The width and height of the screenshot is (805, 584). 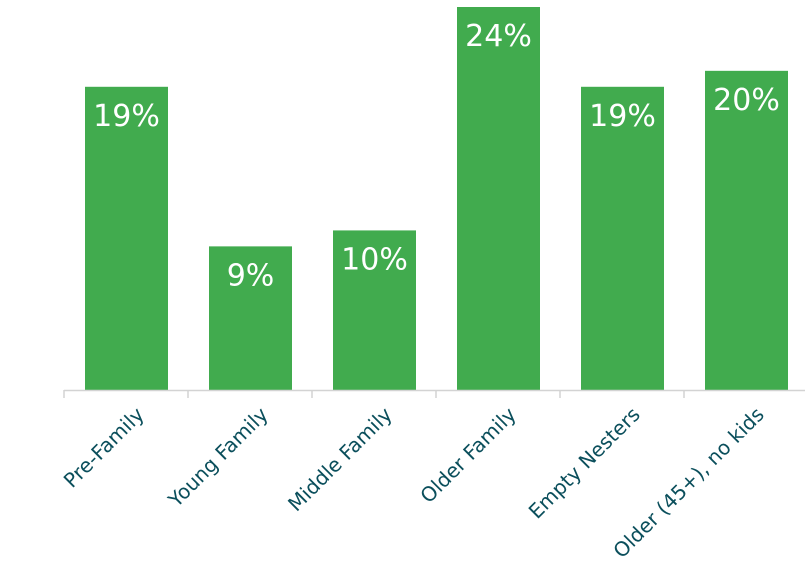 What do you see at coordinates (468, 455) in the screenshot?
I see `category-label: Older Family` at bounding box center [468, 455].